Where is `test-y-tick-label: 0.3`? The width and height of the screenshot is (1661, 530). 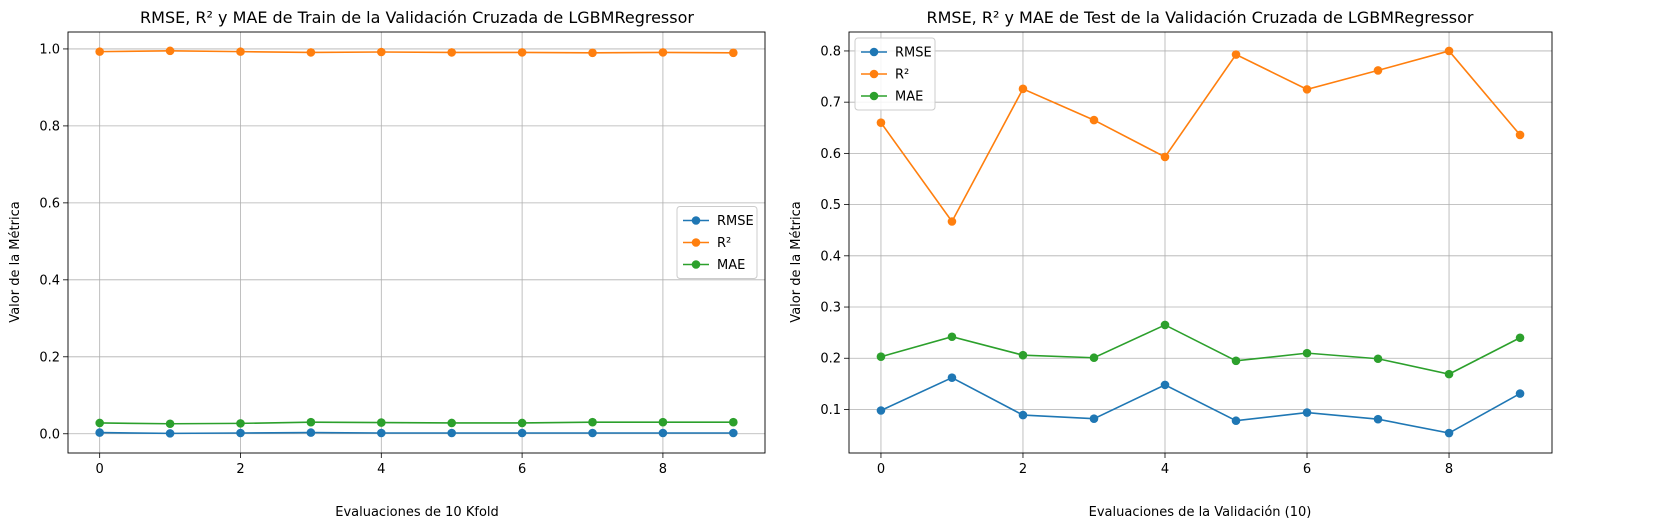 test-y-tick-label: 0.3 is located at coordinates (830, 308).